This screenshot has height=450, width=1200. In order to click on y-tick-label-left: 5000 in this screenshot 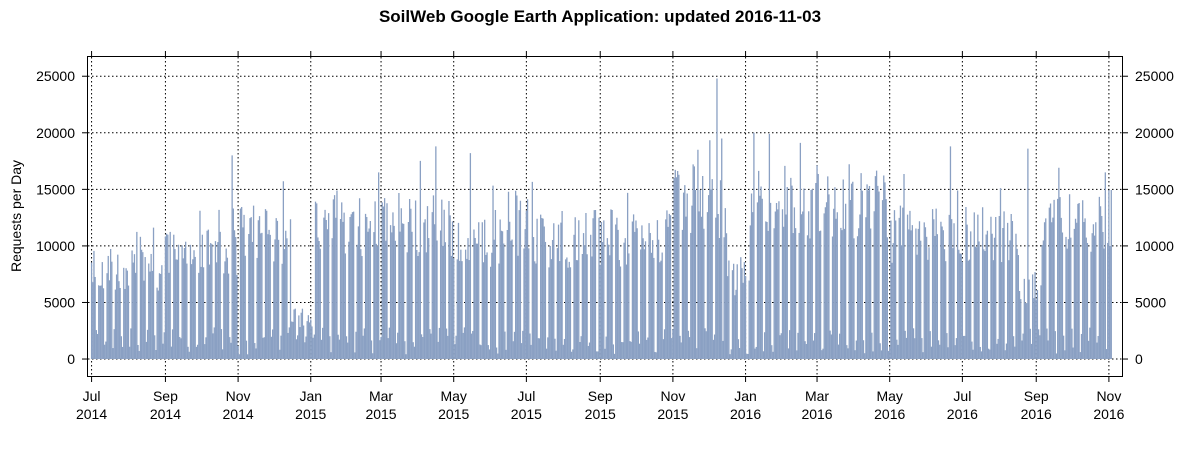, I will do `click(59, 302)`.